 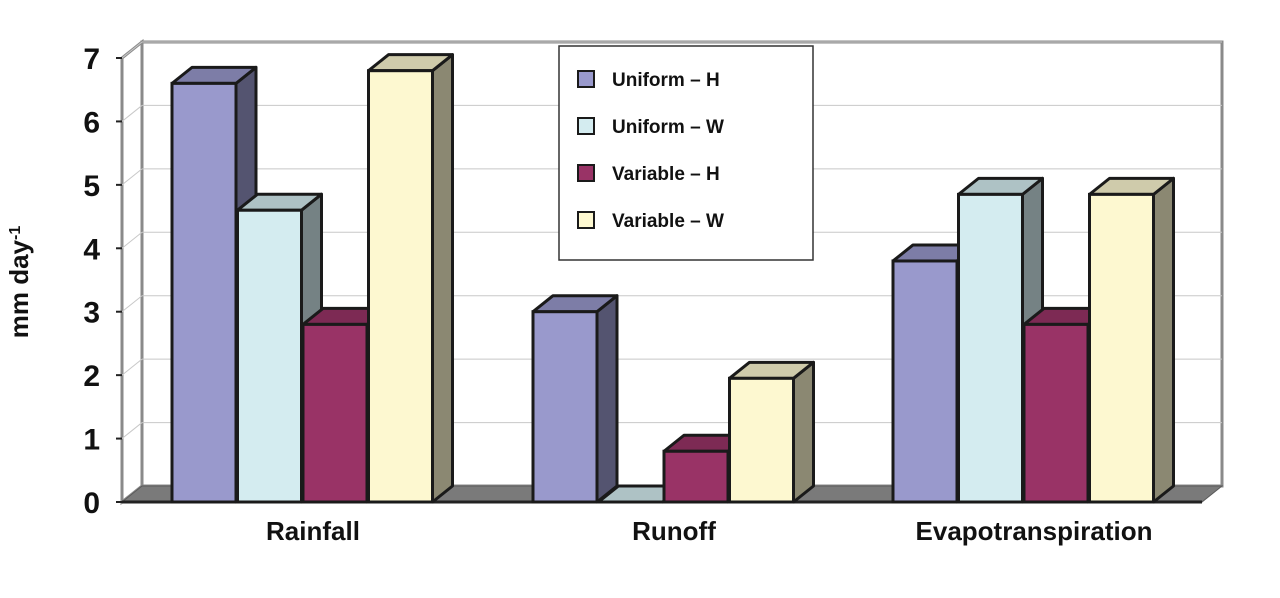 I want to click on x-category-label: Runoff, so click(x=674, y=531).